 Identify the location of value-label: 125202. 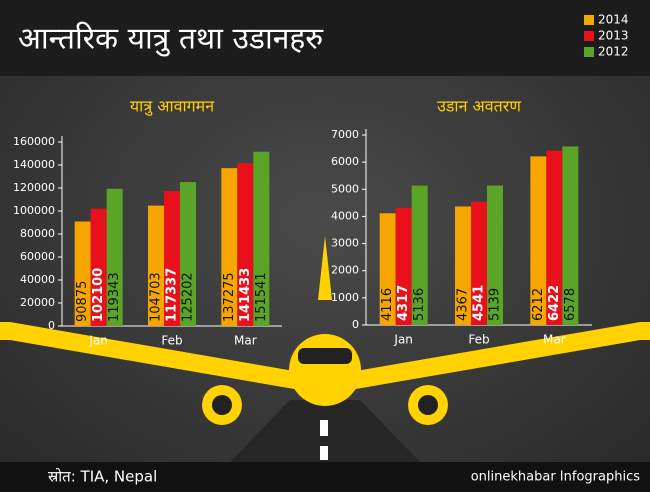
(188, 297).